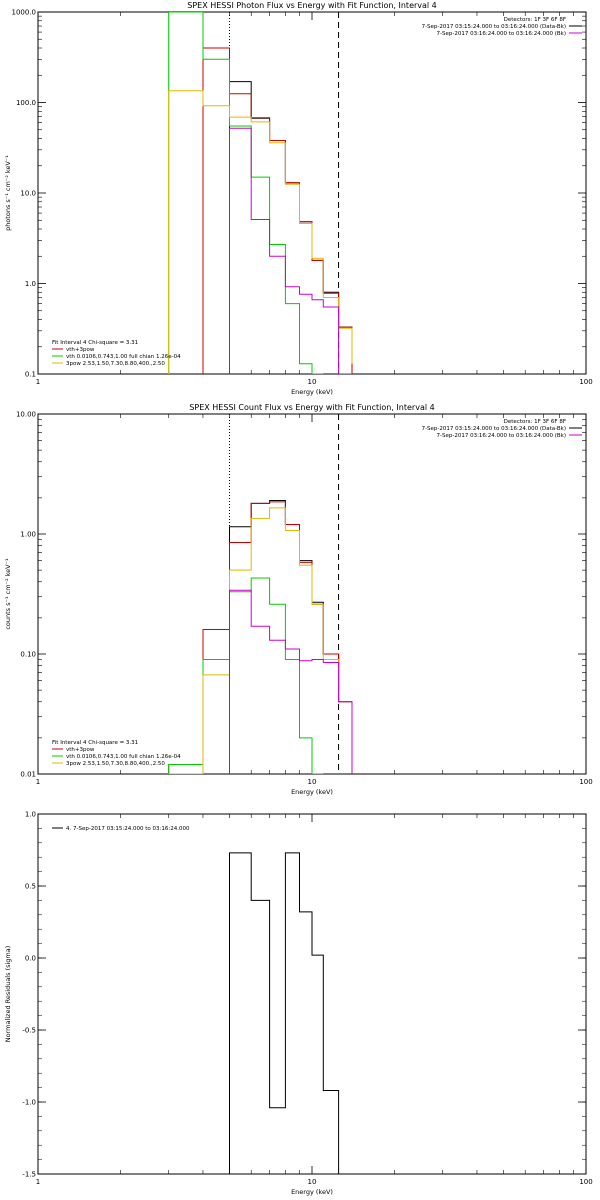 This screenshot has height=1200, width=600. What do you see at coordinates (29, 1175) in the screenshot?
I see `y-tick-label: -1.5` at bounding box center [29, 1175].